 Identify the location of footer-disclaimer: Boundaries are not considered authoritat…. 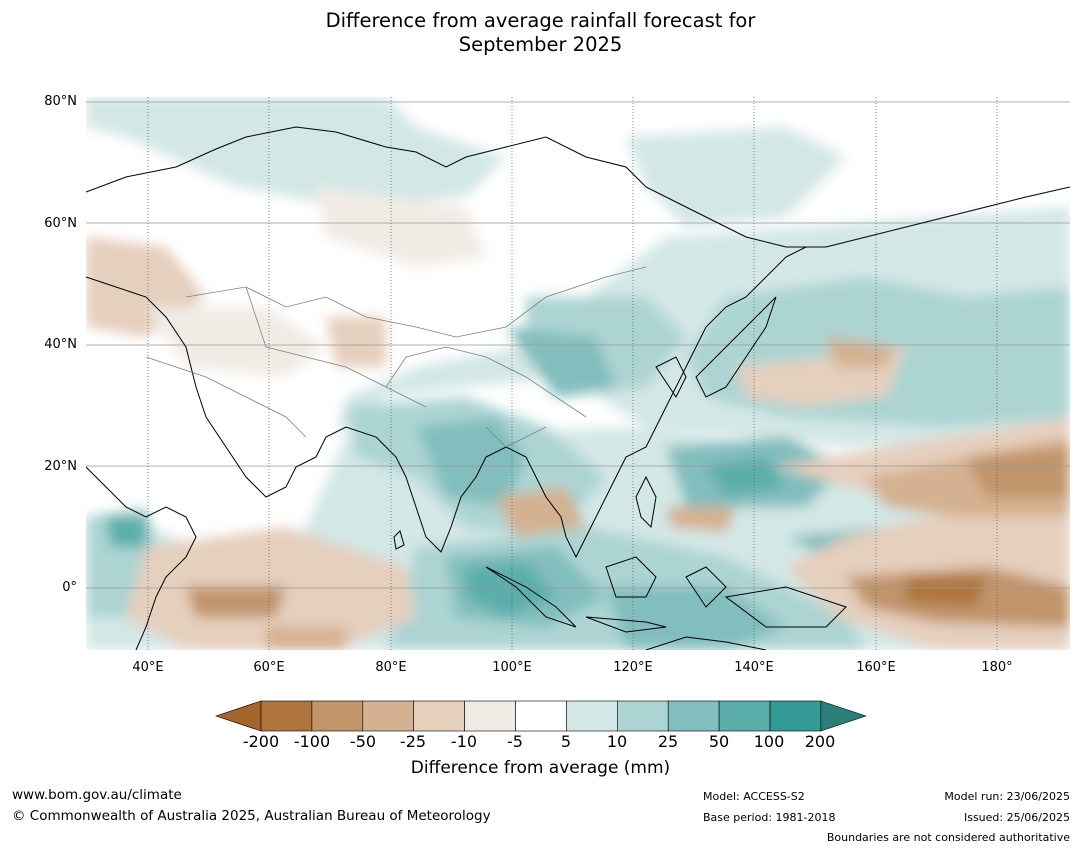
(948, 837).